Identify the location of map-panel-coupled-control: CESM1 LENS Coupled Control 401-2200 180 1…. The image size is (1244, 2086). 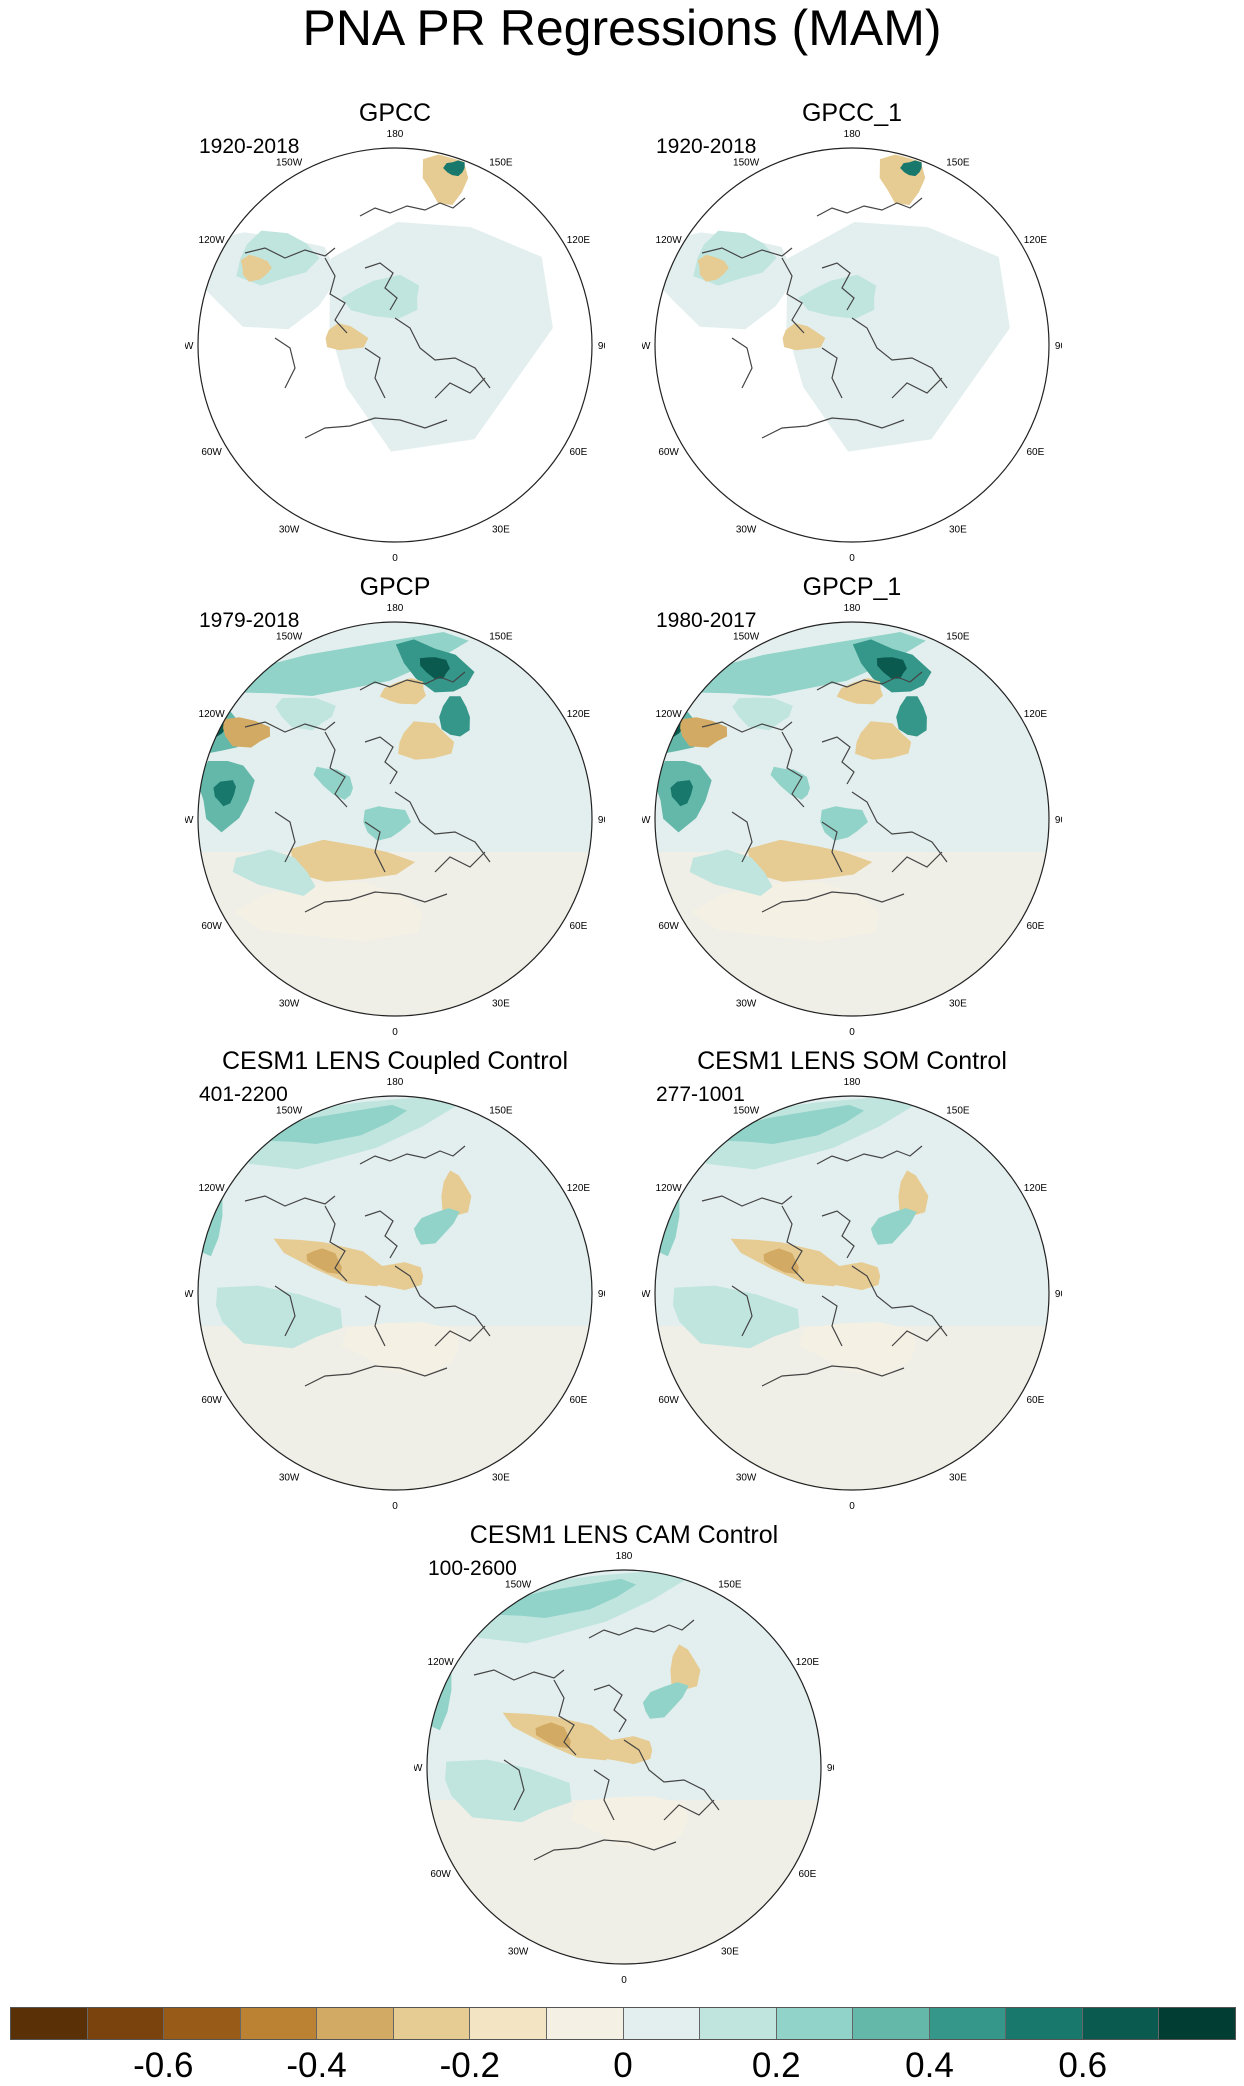
(395, 1286).